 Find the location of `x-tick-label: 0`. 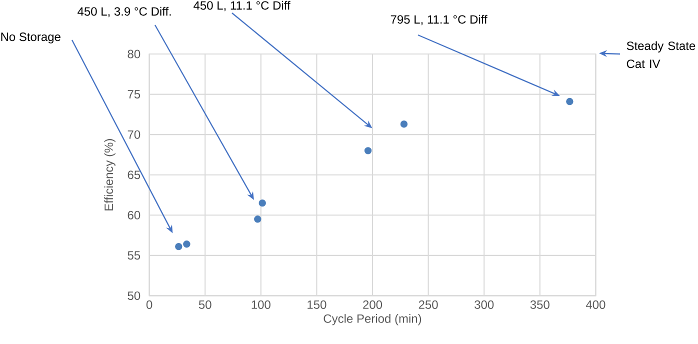

x-tick-label: 0 is located at coordinates (149, 304).